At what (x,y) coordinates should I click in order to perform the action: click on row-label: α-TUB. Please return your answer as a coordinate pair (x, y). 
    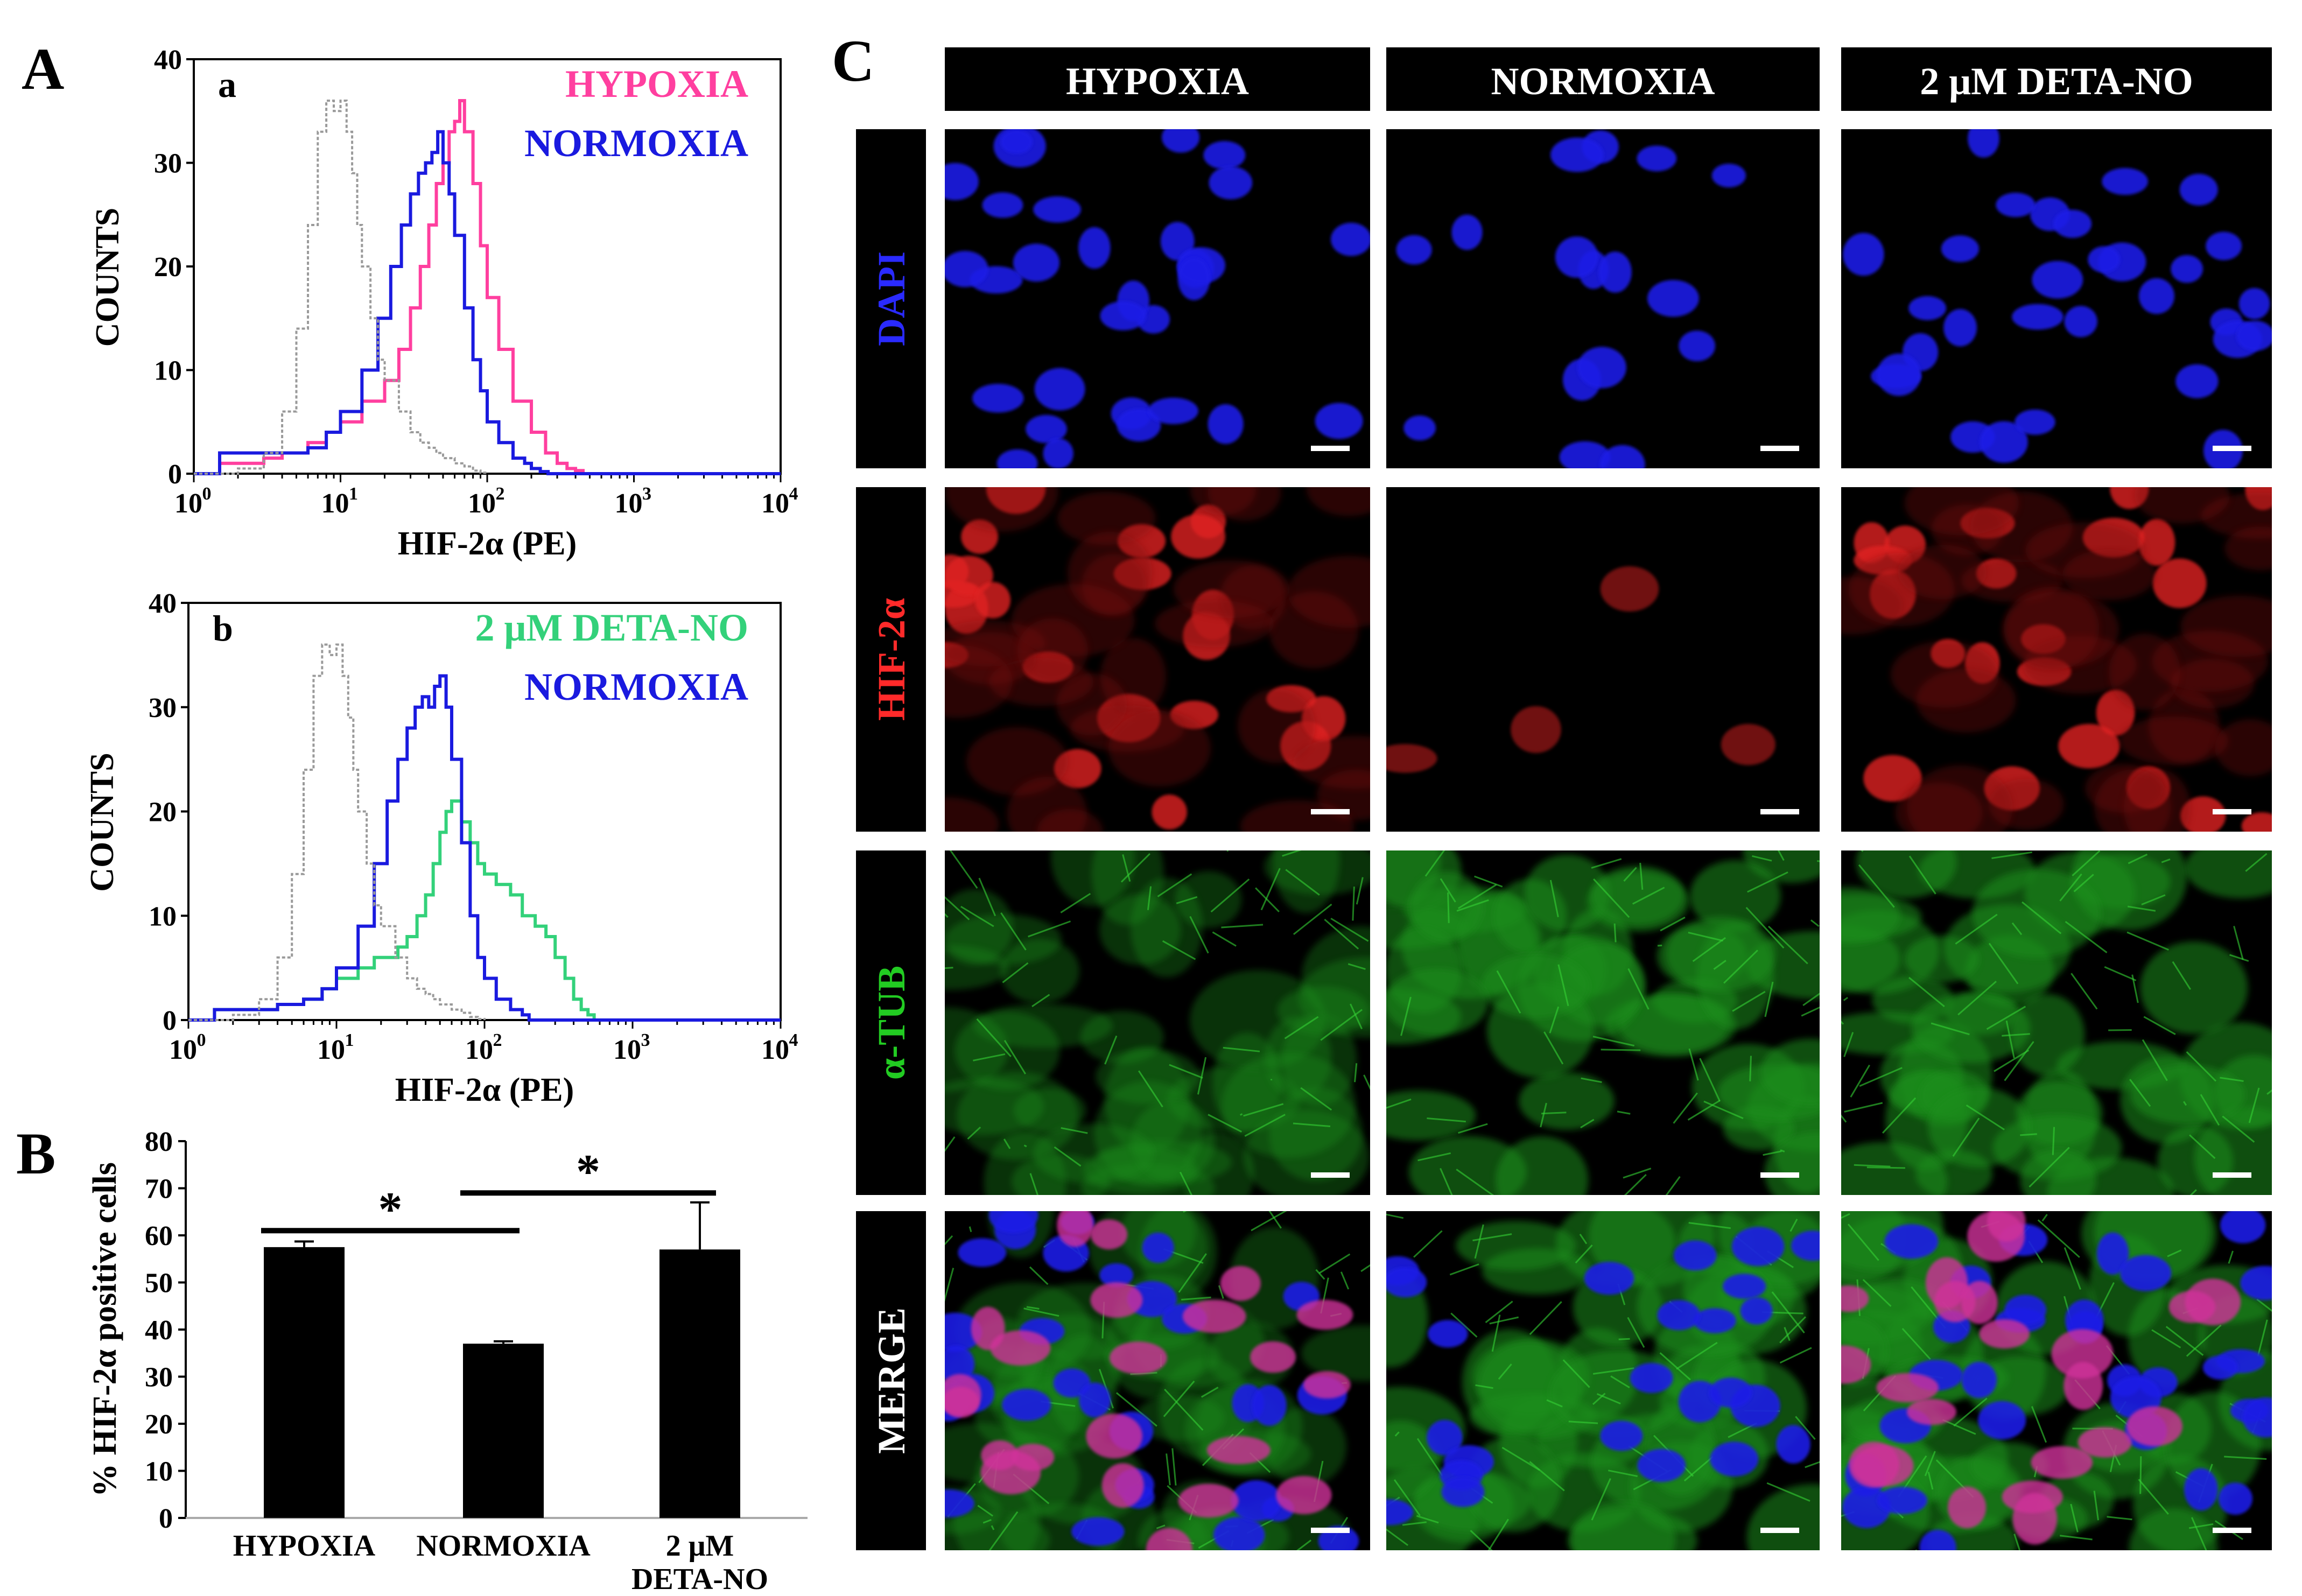
    Looking at the image, I should click on (891, 1023).